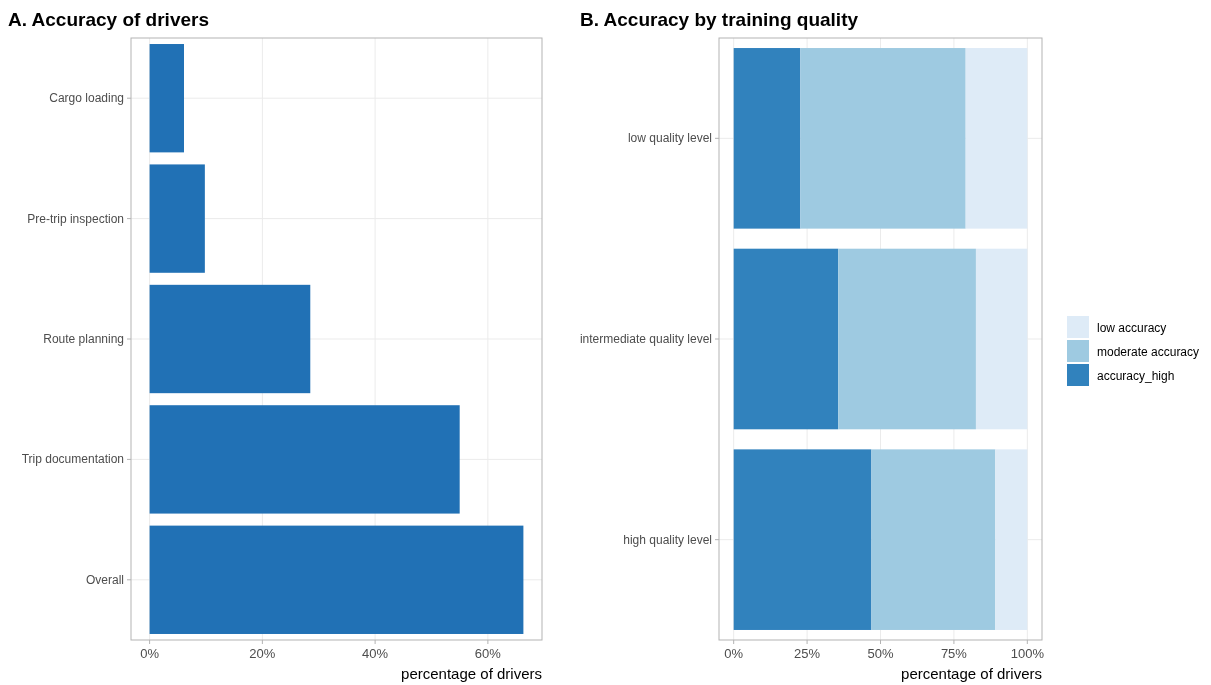  I want to click on legend-label: moderate accuracy, so click(1148, 352).